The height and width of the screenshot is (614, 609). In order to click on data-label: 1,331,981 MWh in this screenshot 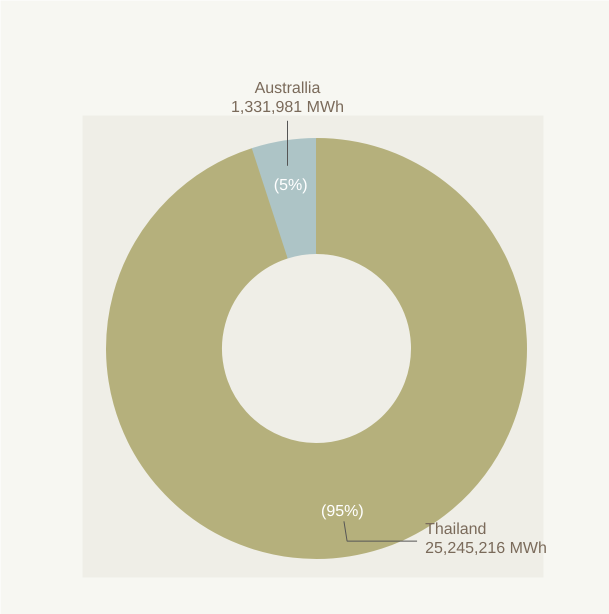, I will do `click(287, 107)`.